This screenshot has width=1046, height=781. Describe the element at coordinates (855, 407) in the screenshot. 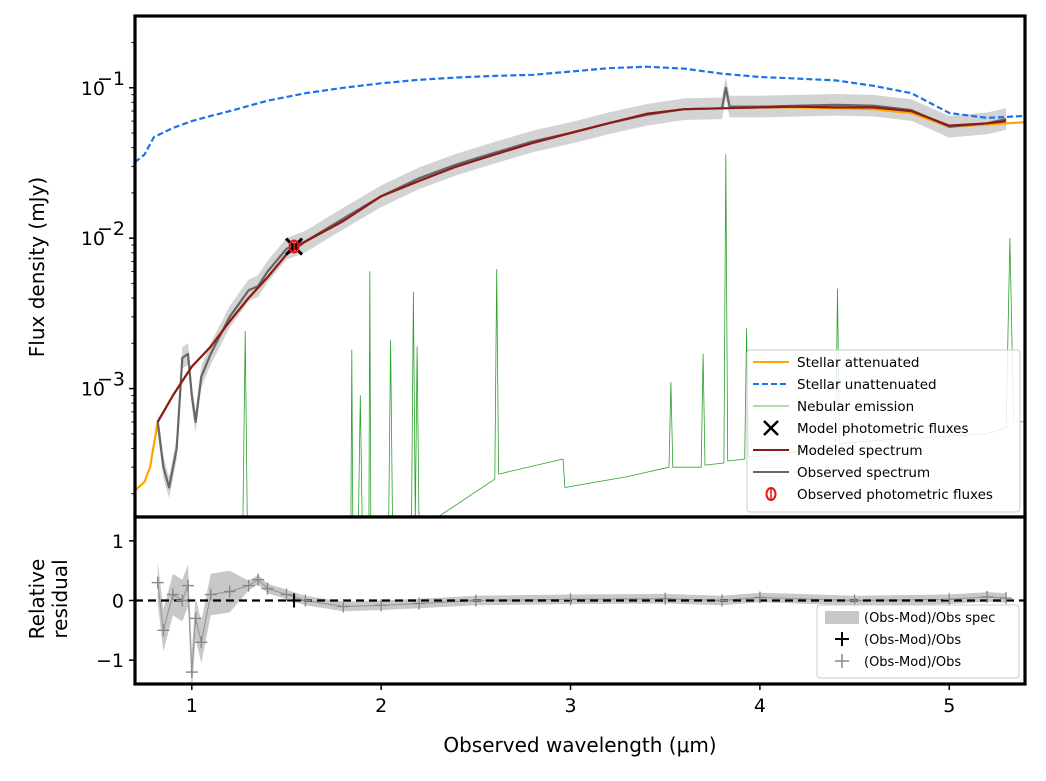

I see `legend-label-nebular-emission: Nebular emission` at that location.